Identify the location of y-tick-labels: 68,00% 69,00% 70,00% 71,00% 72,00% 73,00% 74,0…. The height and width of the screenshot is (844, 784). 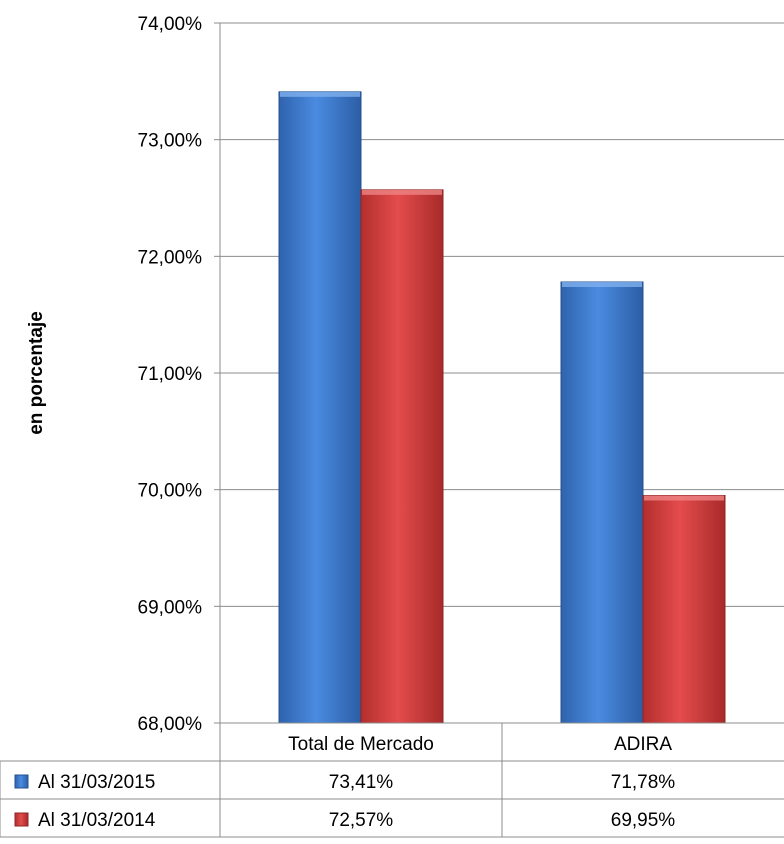
(170, 374).